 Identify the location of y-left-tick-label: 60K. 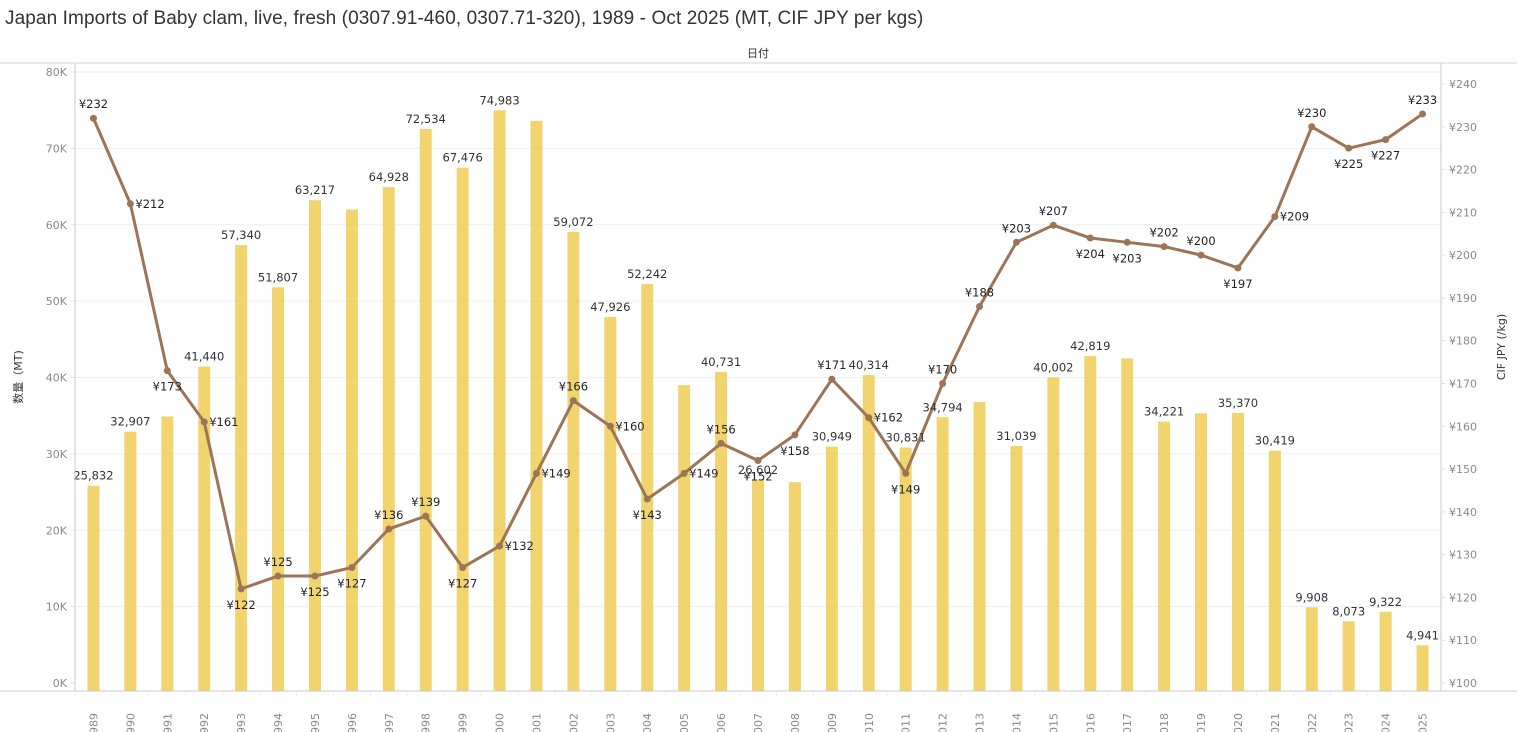
(57, 225).